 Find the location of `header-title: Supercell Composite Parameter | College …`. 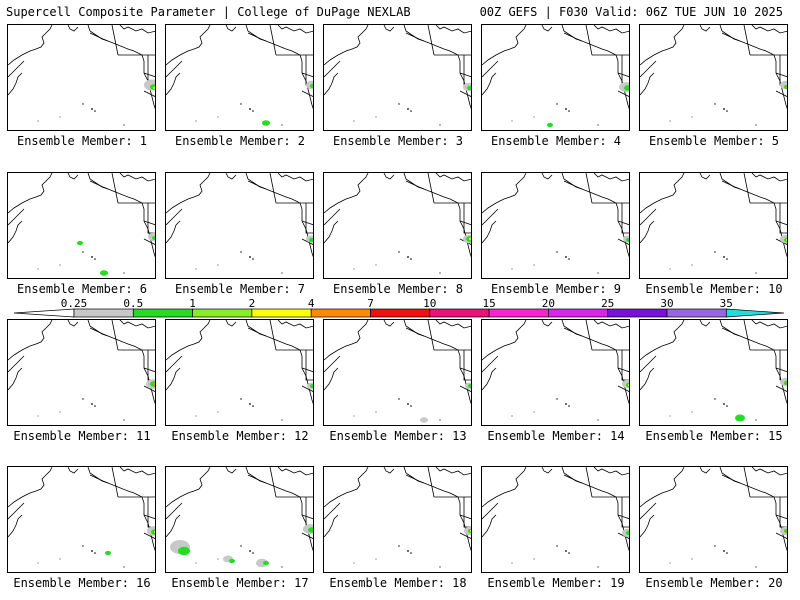

header-title: Supercell Composite Parameter | College … is located at coordinates (208, 12).